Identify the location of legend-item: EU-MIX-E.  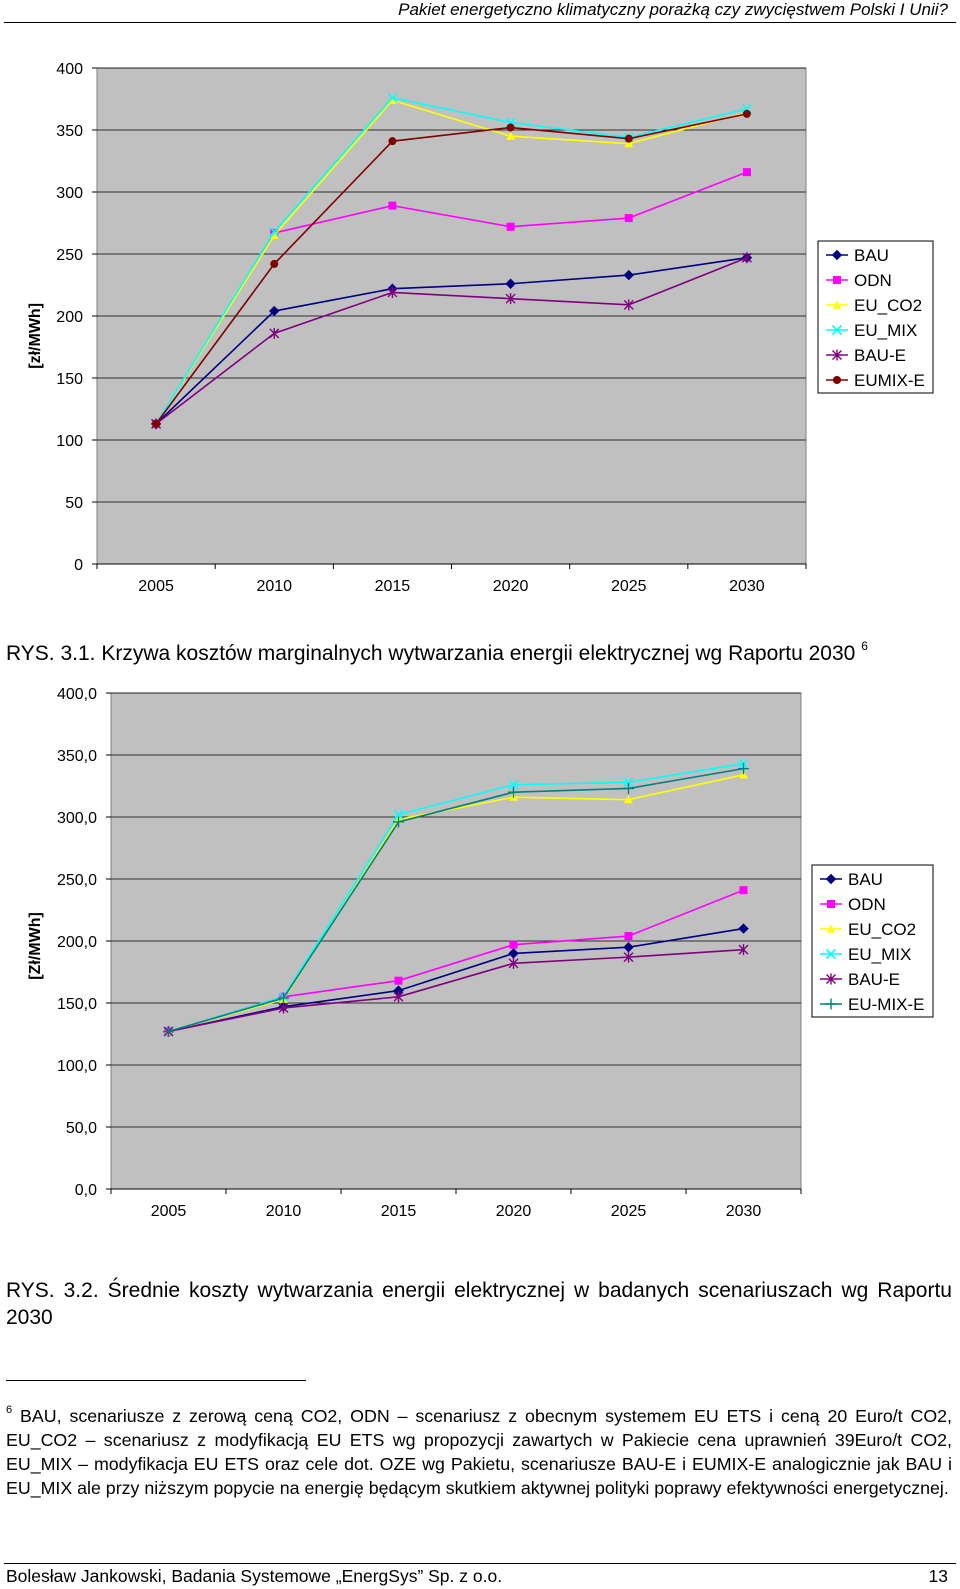
(886, 1004).